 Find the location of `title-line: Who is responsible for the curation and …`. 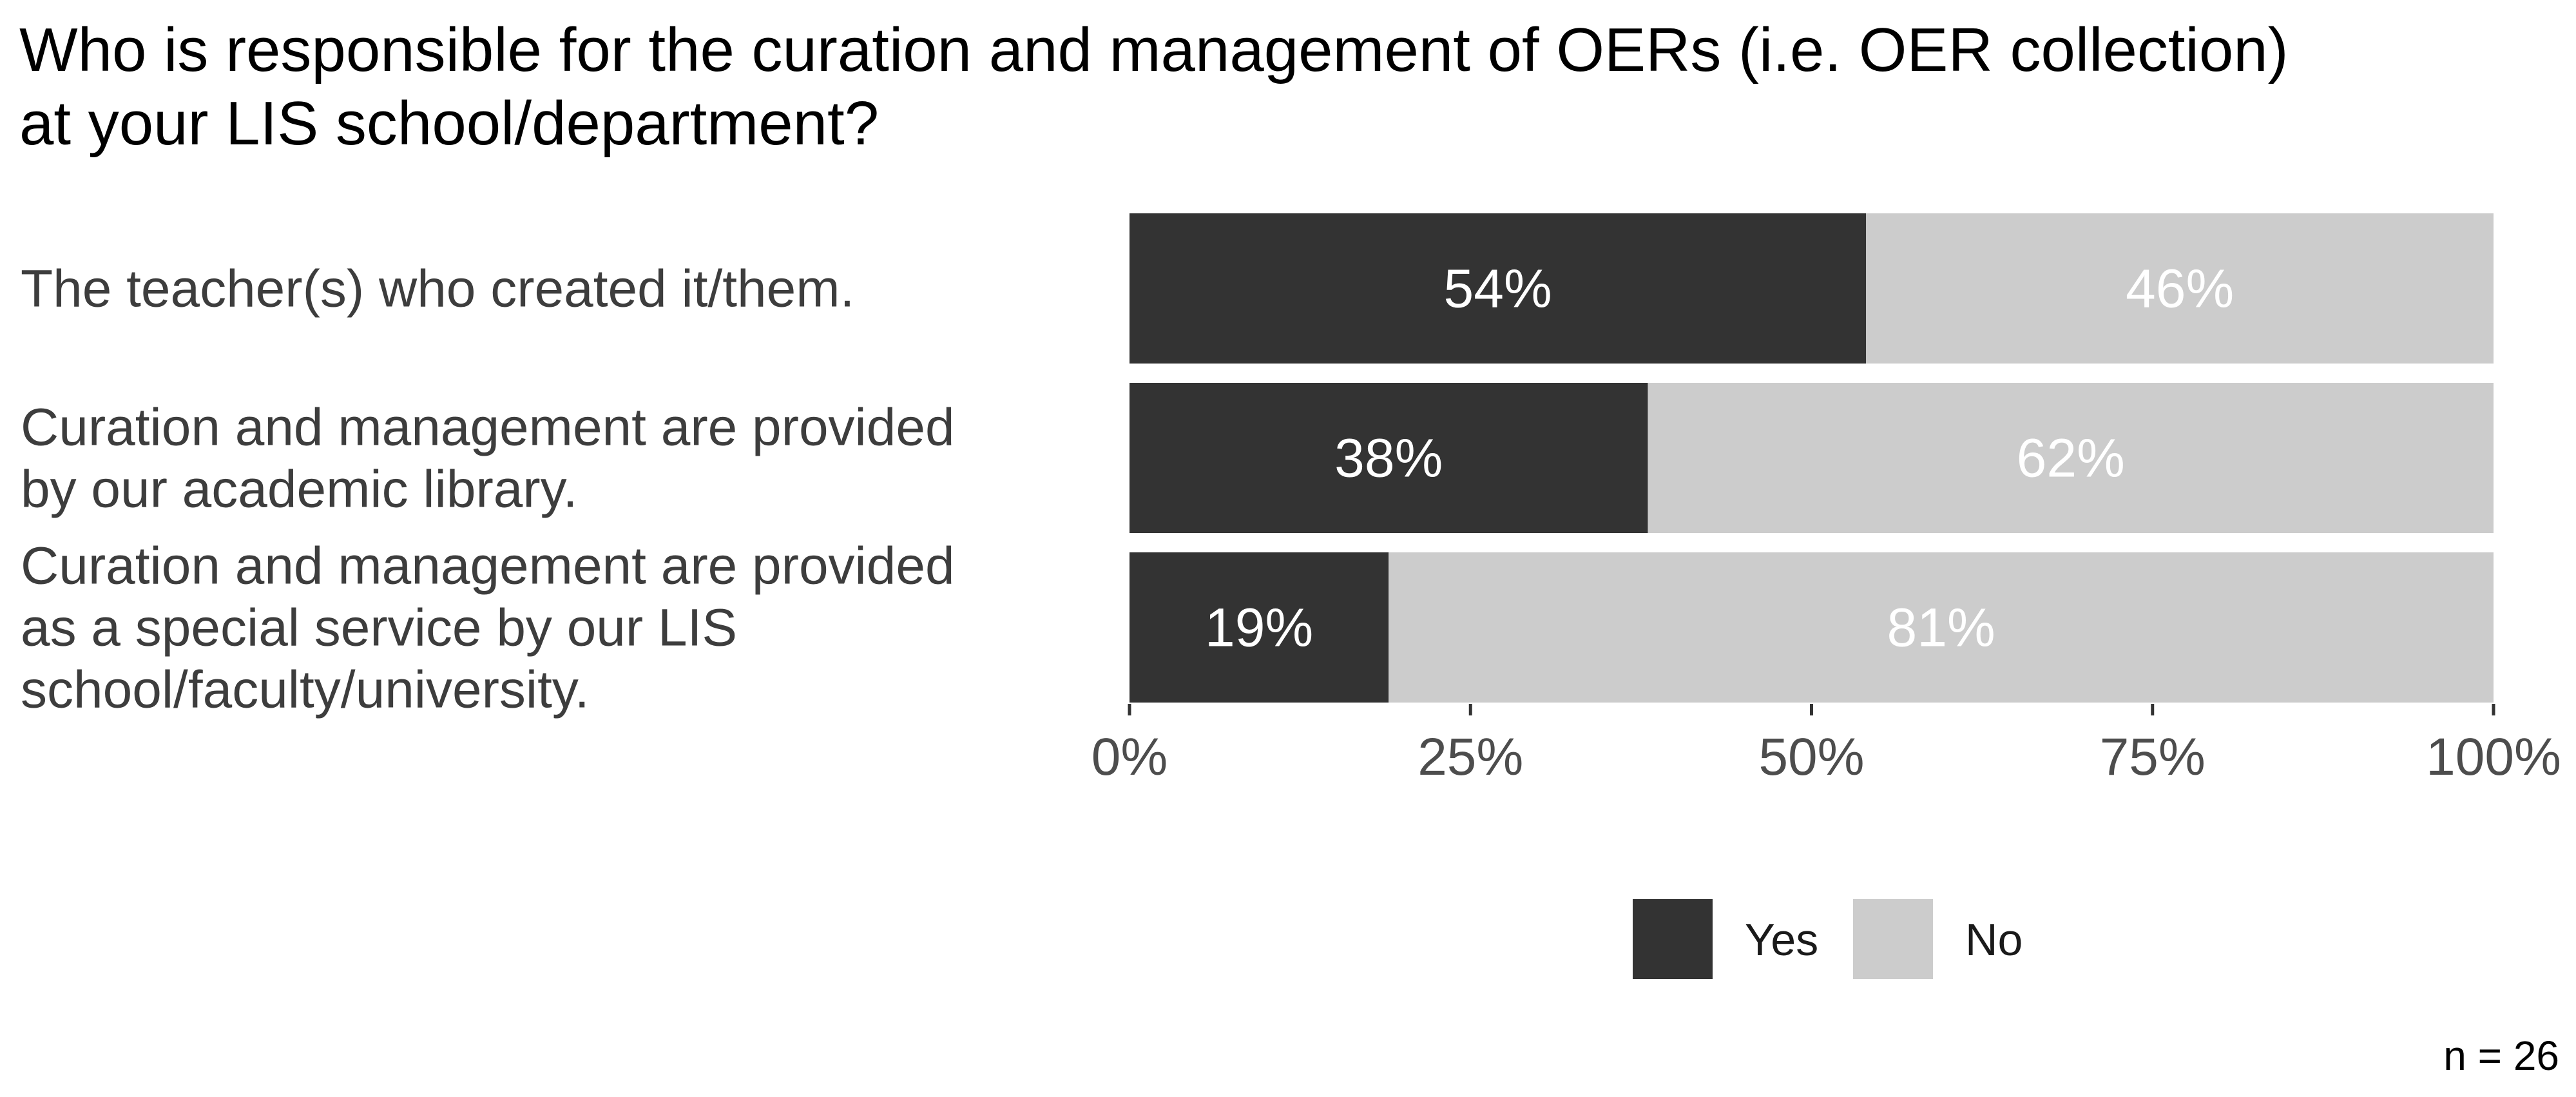

title-line: Who is responsible for the curation and … is located at coordinates (1154, 49).